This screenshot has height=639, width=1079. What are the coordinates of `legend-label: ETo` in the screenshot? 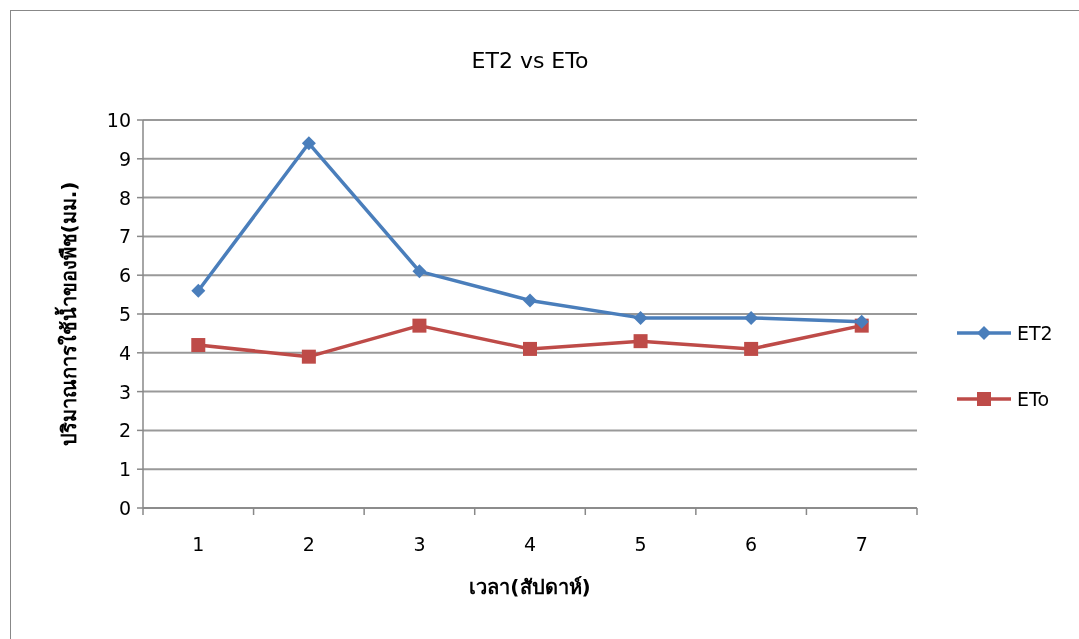 It's located at (1033, 399).